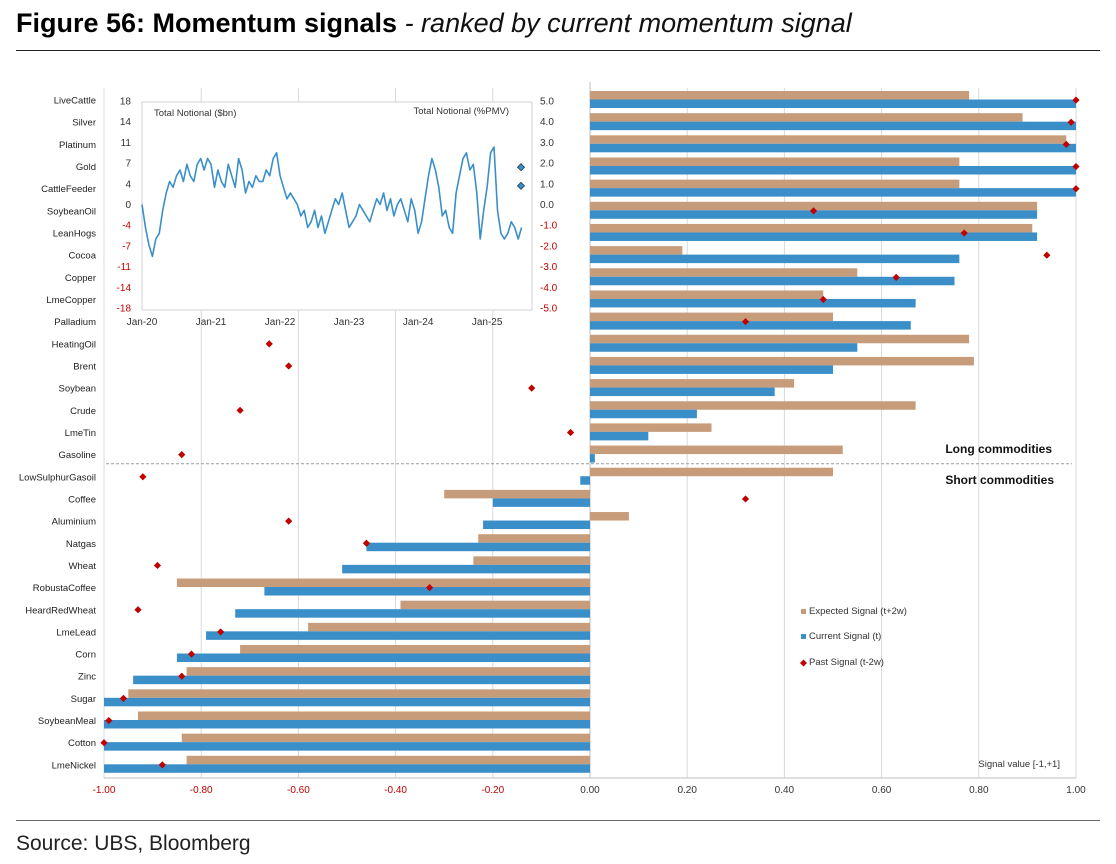  Describe the element at coordinates (547, 205) in the screenshot. I see `inset-right-tick: 0.0` at that location.